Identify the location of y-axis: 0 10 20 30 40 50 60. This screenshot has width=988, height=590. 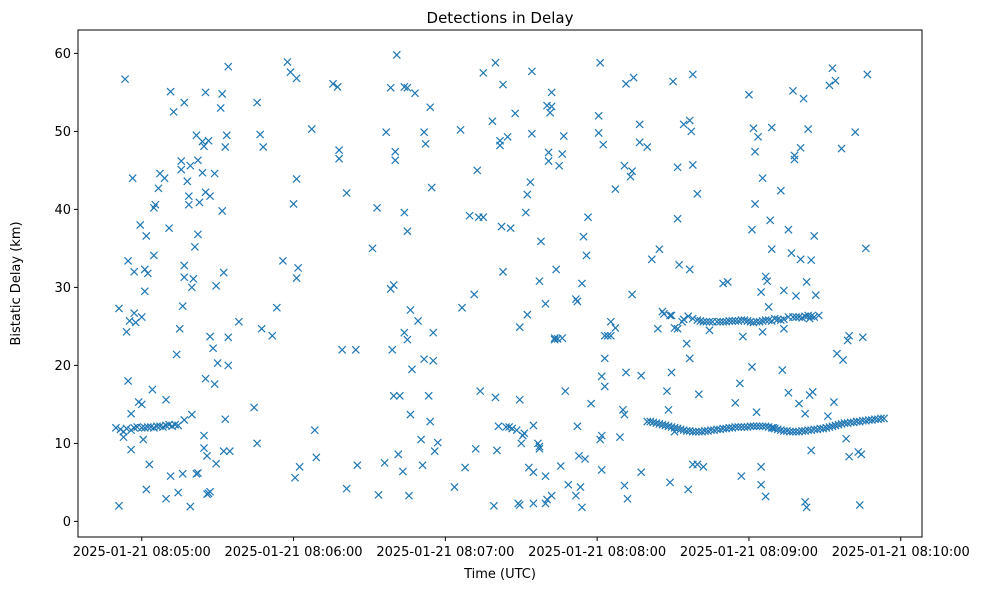
(66, 288).